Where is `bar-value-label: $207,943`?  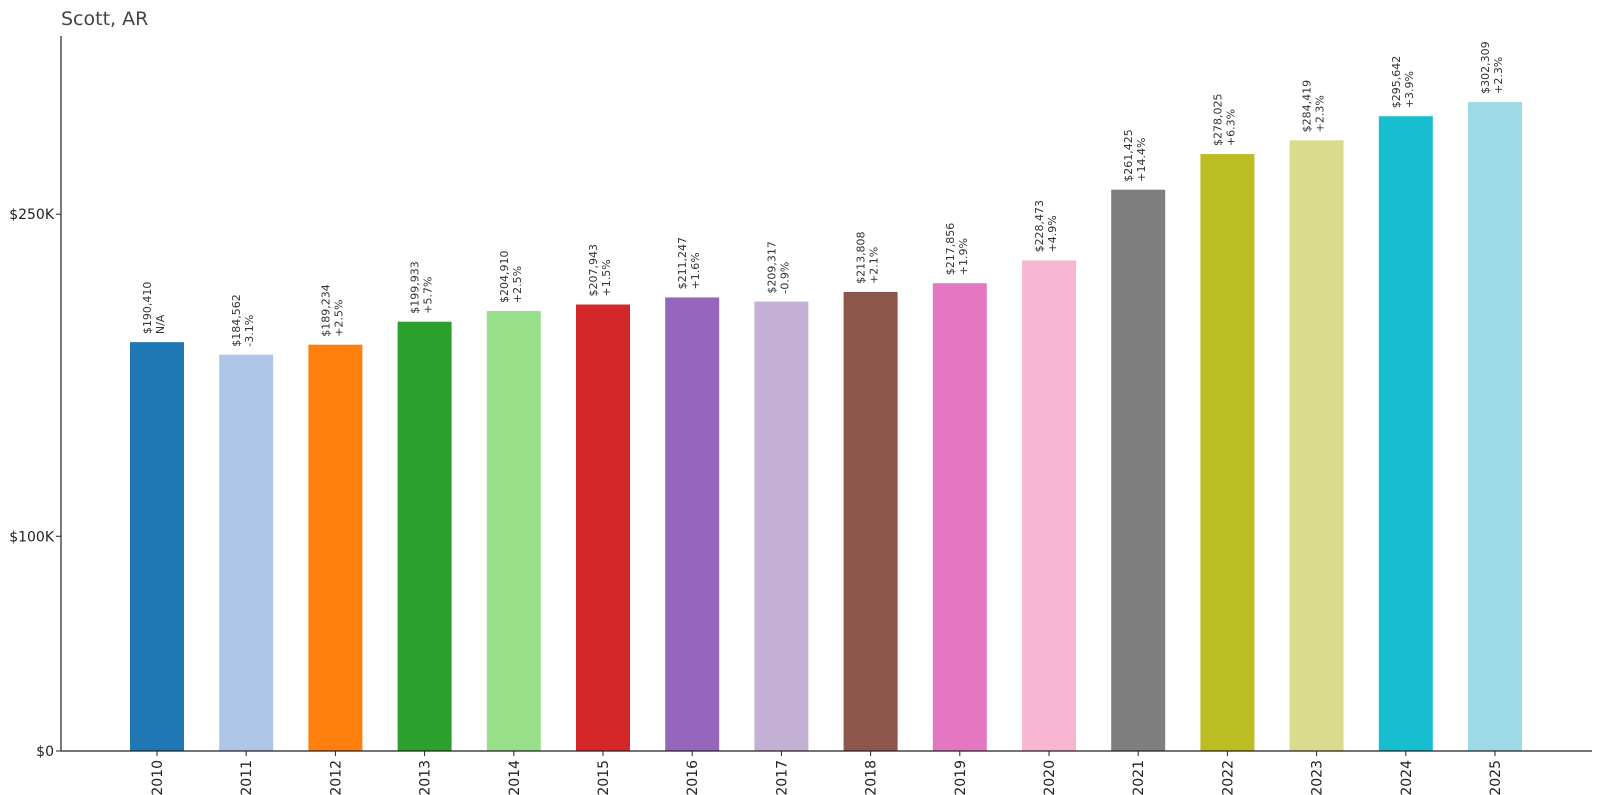 bar-value-label: $207,943 is located at coordinates (593, 270).